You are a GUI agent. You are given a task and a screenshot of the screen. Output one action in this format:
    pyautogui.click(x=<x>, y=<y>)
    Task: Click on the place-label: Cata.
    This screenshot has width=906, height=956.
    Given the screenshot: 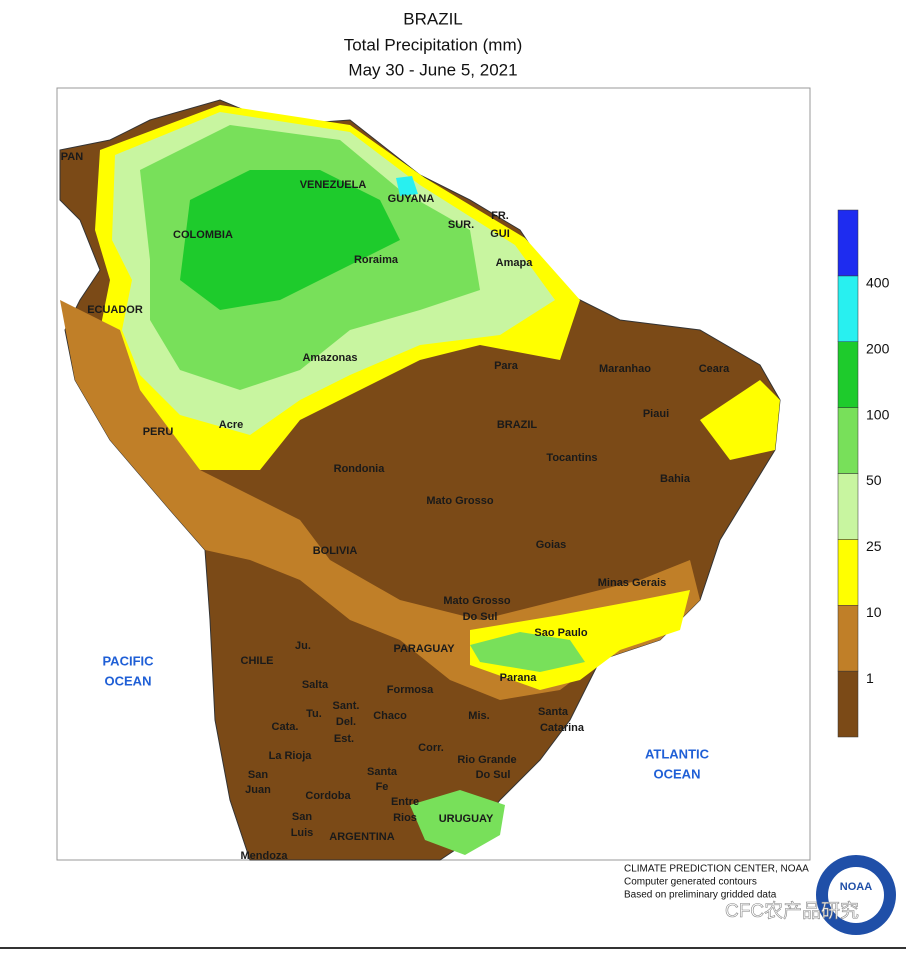 What is the action you would take?
    pyautogui.click(x=285, y=727)
    